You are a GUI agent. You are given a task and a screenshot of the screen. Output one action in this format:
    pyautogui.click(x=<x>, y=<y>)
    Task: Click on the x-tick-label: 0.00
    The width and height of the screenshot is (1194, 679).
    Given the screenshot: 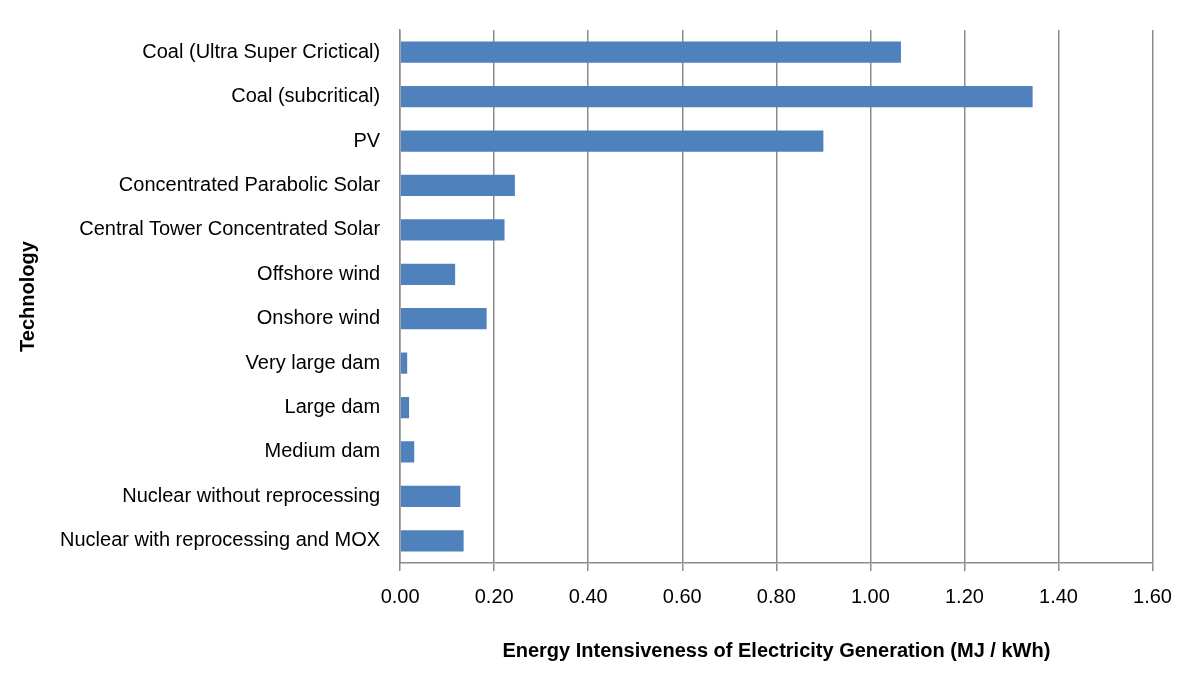 What is the action you would take?
    pyautogui.click(x=400, y=595)
    